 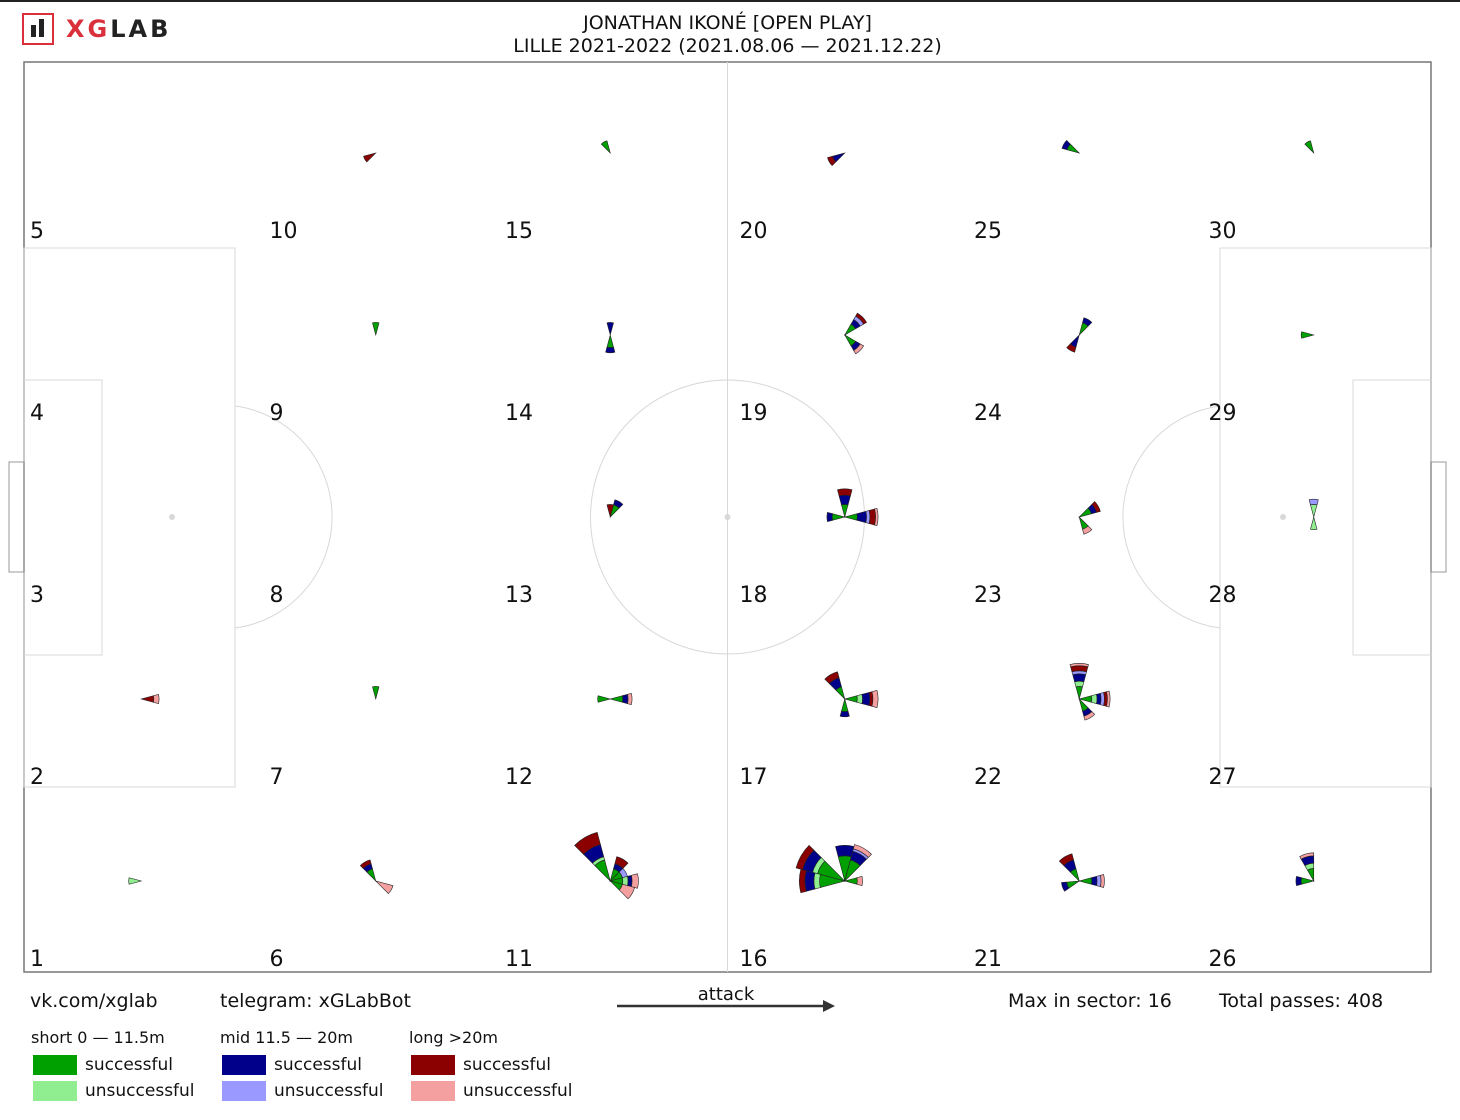 I want to click on legend-label: successful, so click(x=318, y=1065).